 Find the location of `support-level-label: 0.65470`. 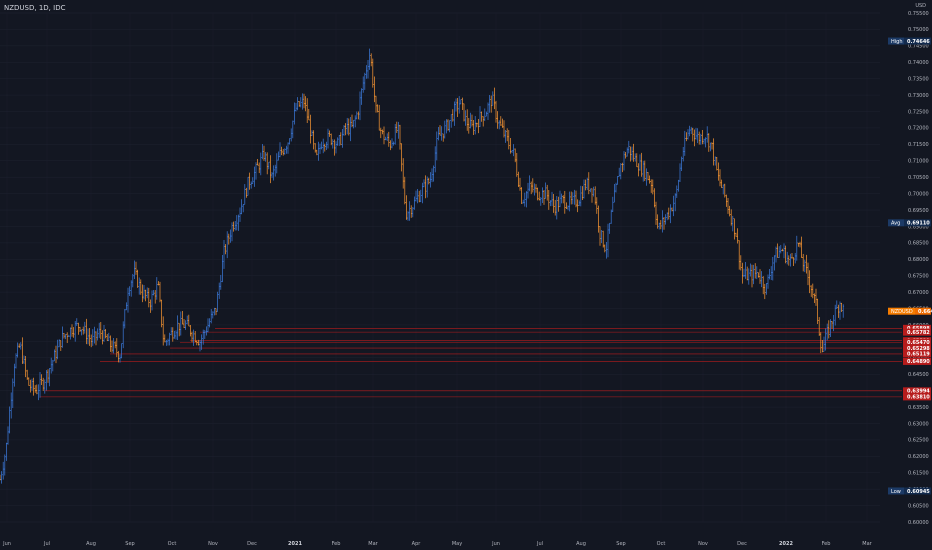

support-level-label: 0.65470 is located at coordinates (918, 343).